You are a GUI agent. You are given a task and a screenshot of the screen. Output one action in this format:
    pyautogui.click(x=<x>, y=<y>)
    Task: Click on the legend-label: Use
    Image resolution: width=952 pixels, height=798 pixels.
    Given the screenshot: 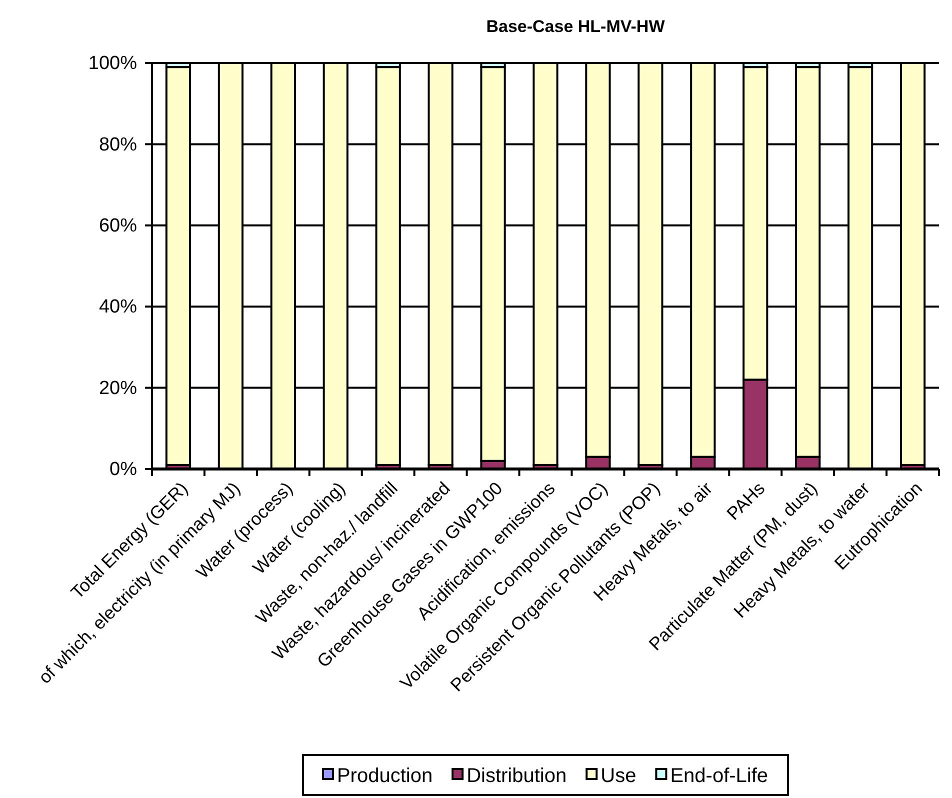 What is the action you would take?
    pyautogui.click(x=618, y=776)
    